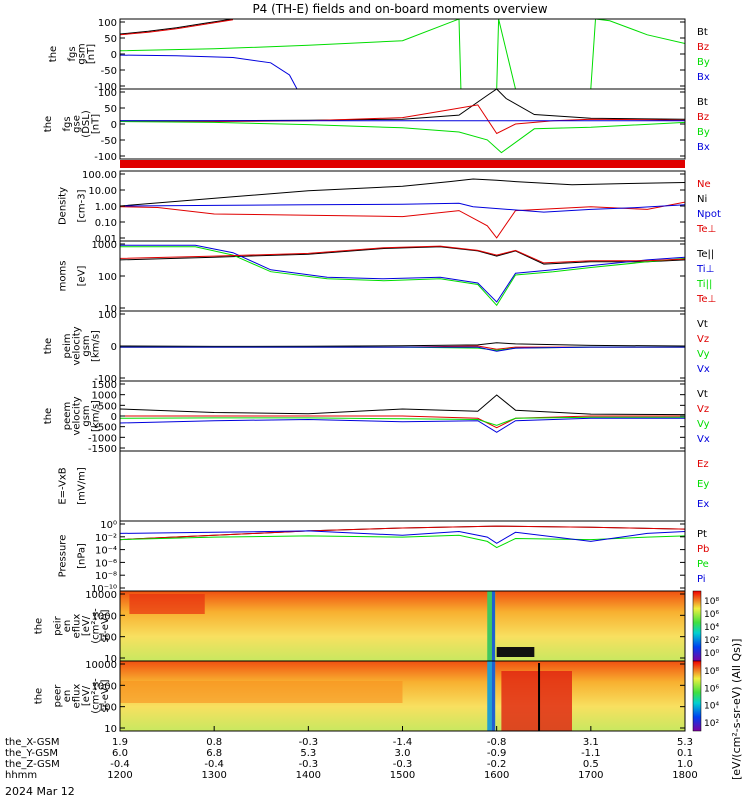  Describe the element at coordinates (104, 589) in the screenshot. I see `y-tick-label: 10⁻¹⁰` at that location.